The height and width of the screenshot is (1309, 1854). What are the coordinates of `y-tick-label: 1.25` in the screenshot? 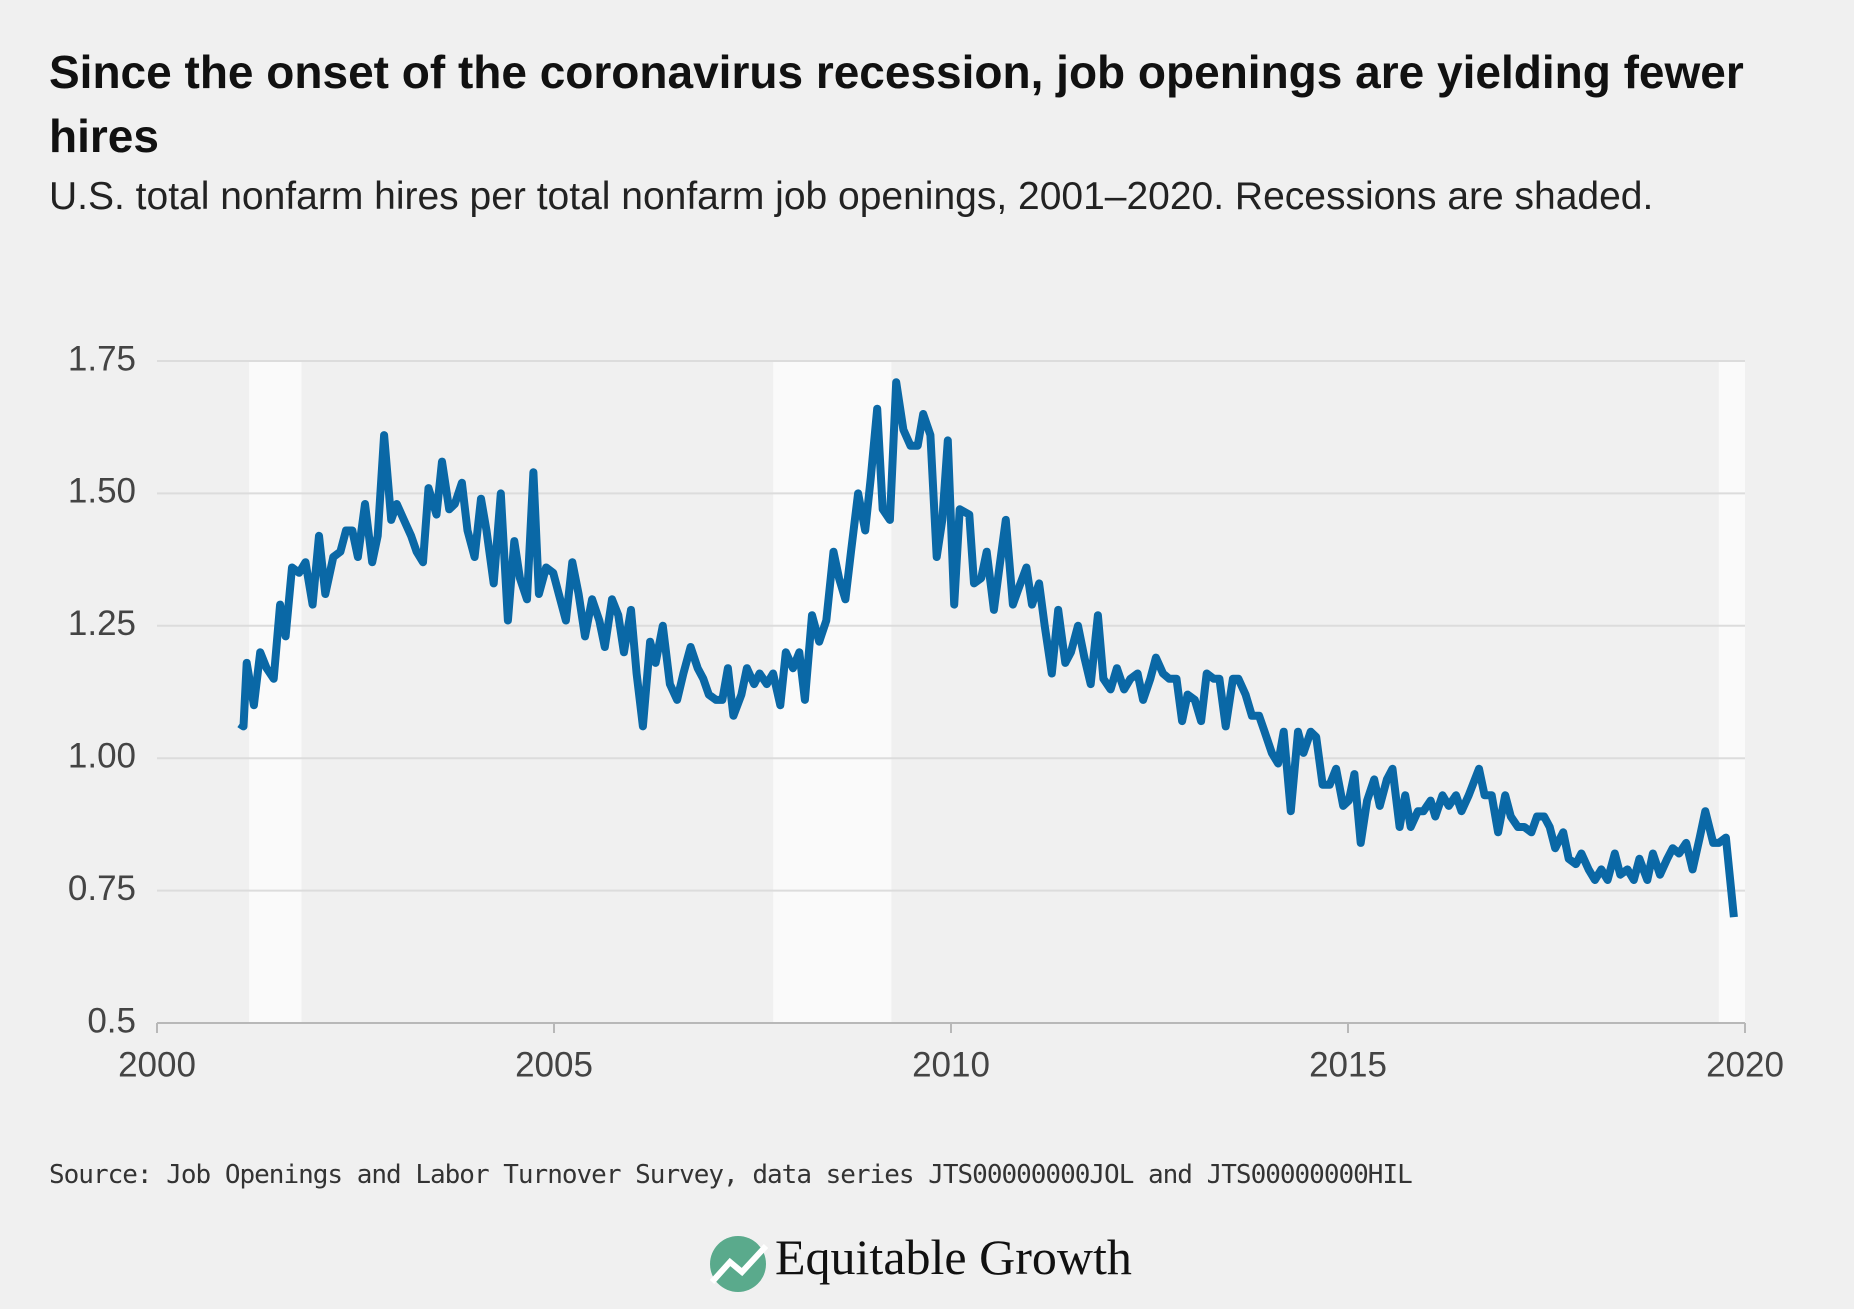 It's located at (102, 623).